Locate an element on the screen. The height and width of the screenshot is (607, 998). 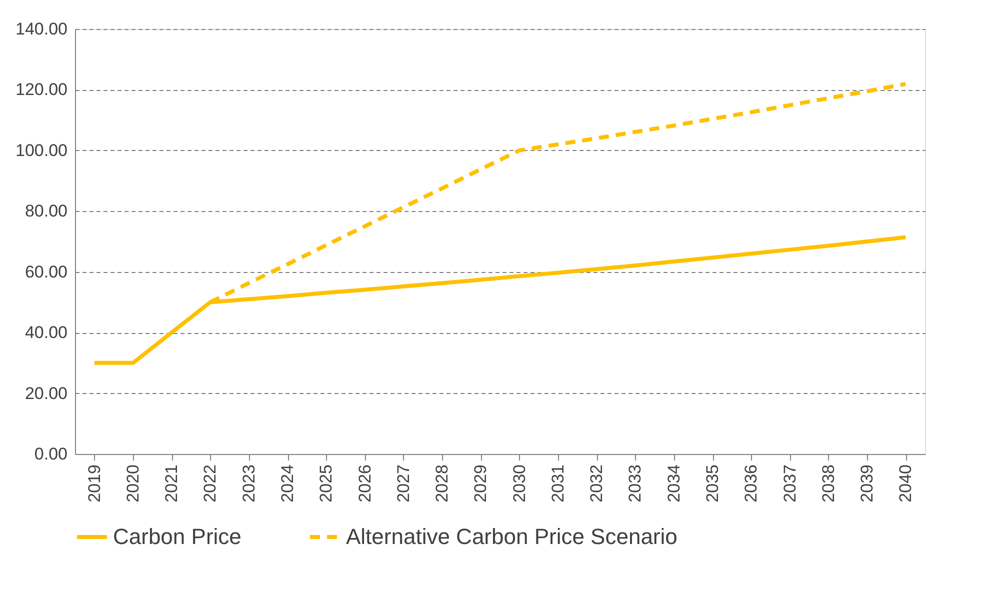
legend-label: Alternative Carbon Price Scenario is located at coordinates (512, 536).